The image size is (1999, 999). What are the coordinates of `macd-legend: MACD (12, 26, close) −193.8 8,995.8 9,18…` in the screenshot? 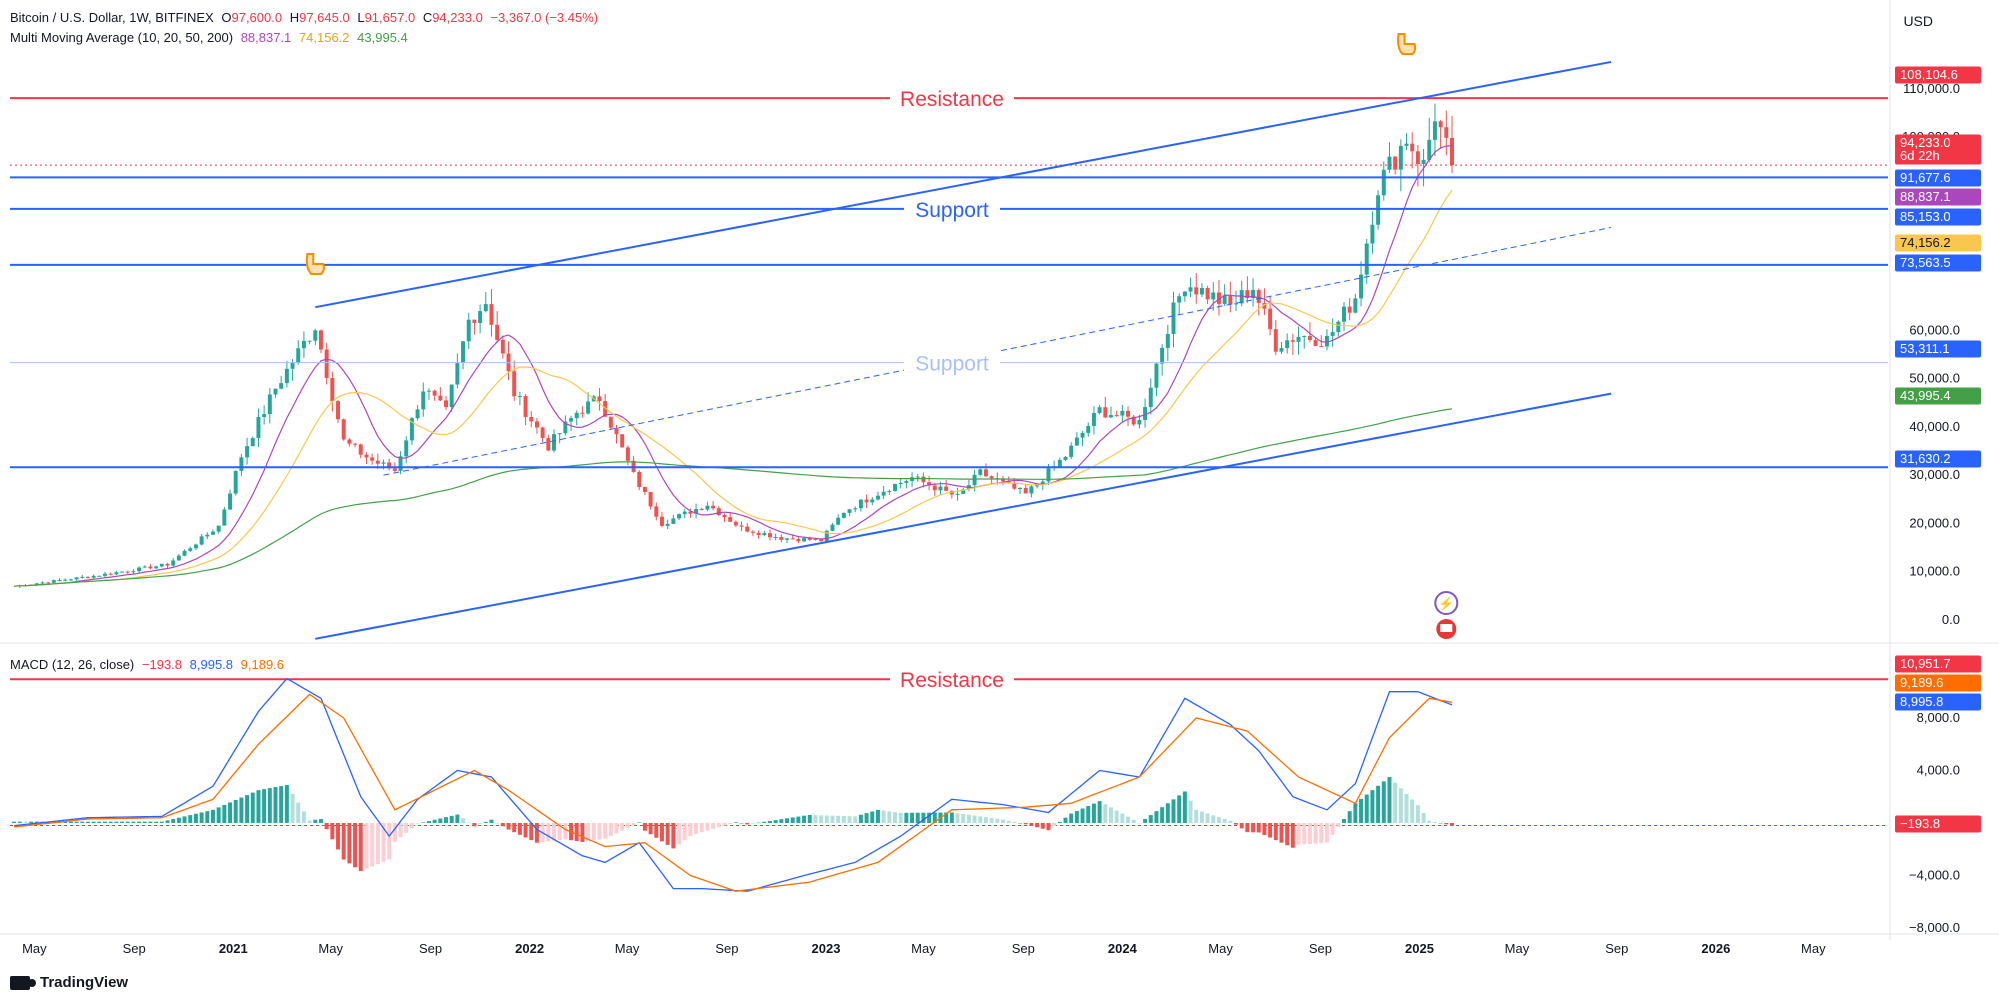 It's located at (149, 664).